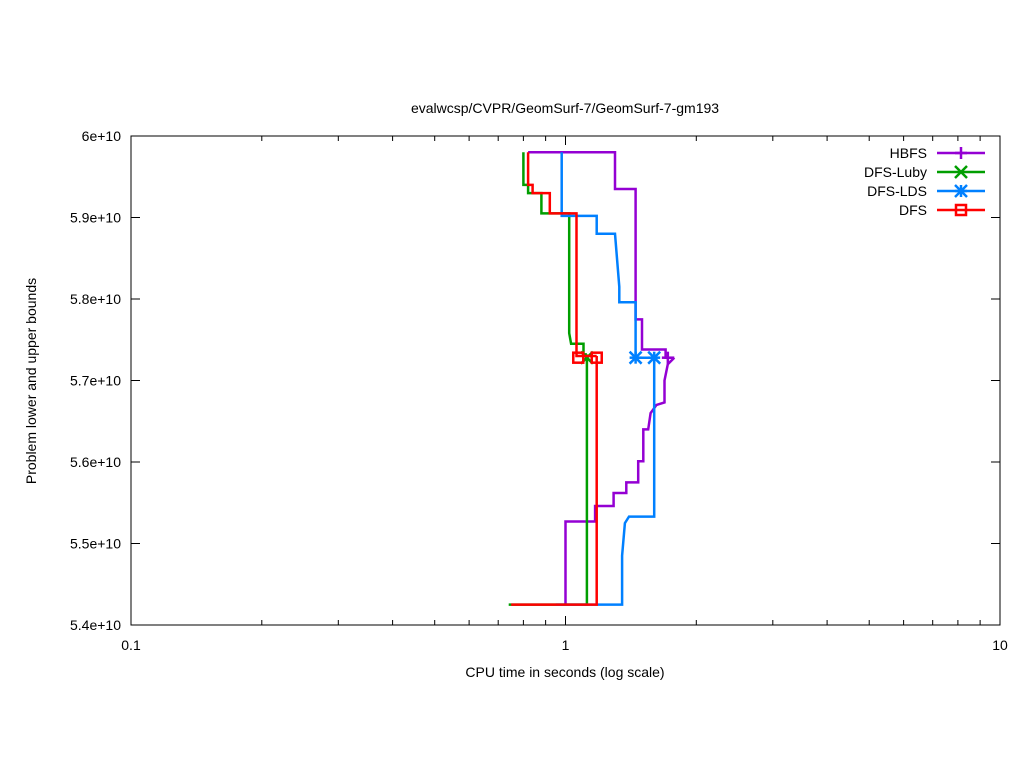  What do you see at coordinates (95, 625) in the screenshot?
I see `y-tick-label: 5.4e+10` at bounding box center [95, 625].